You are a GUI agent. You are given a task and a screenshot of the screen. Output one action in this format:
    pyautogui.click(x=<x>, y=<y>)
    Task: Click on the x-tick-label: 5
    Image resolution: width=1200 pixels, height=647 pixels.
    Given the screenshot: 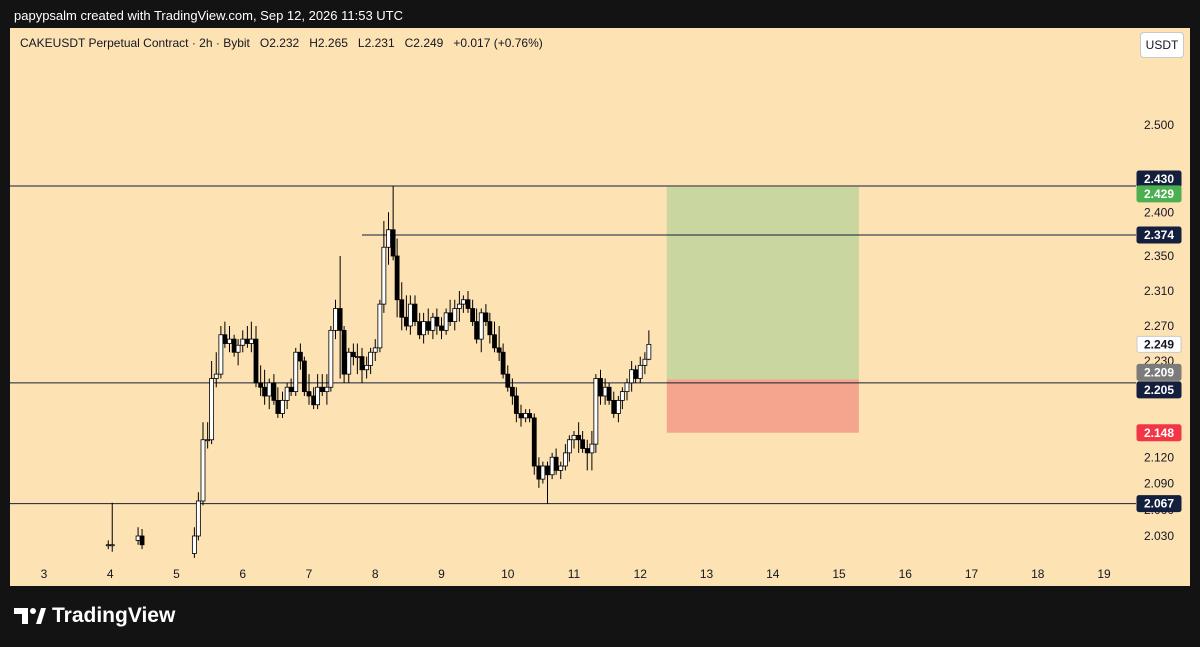 What is the action you would take?
    pyautogui.click(x=176, y=574)
    